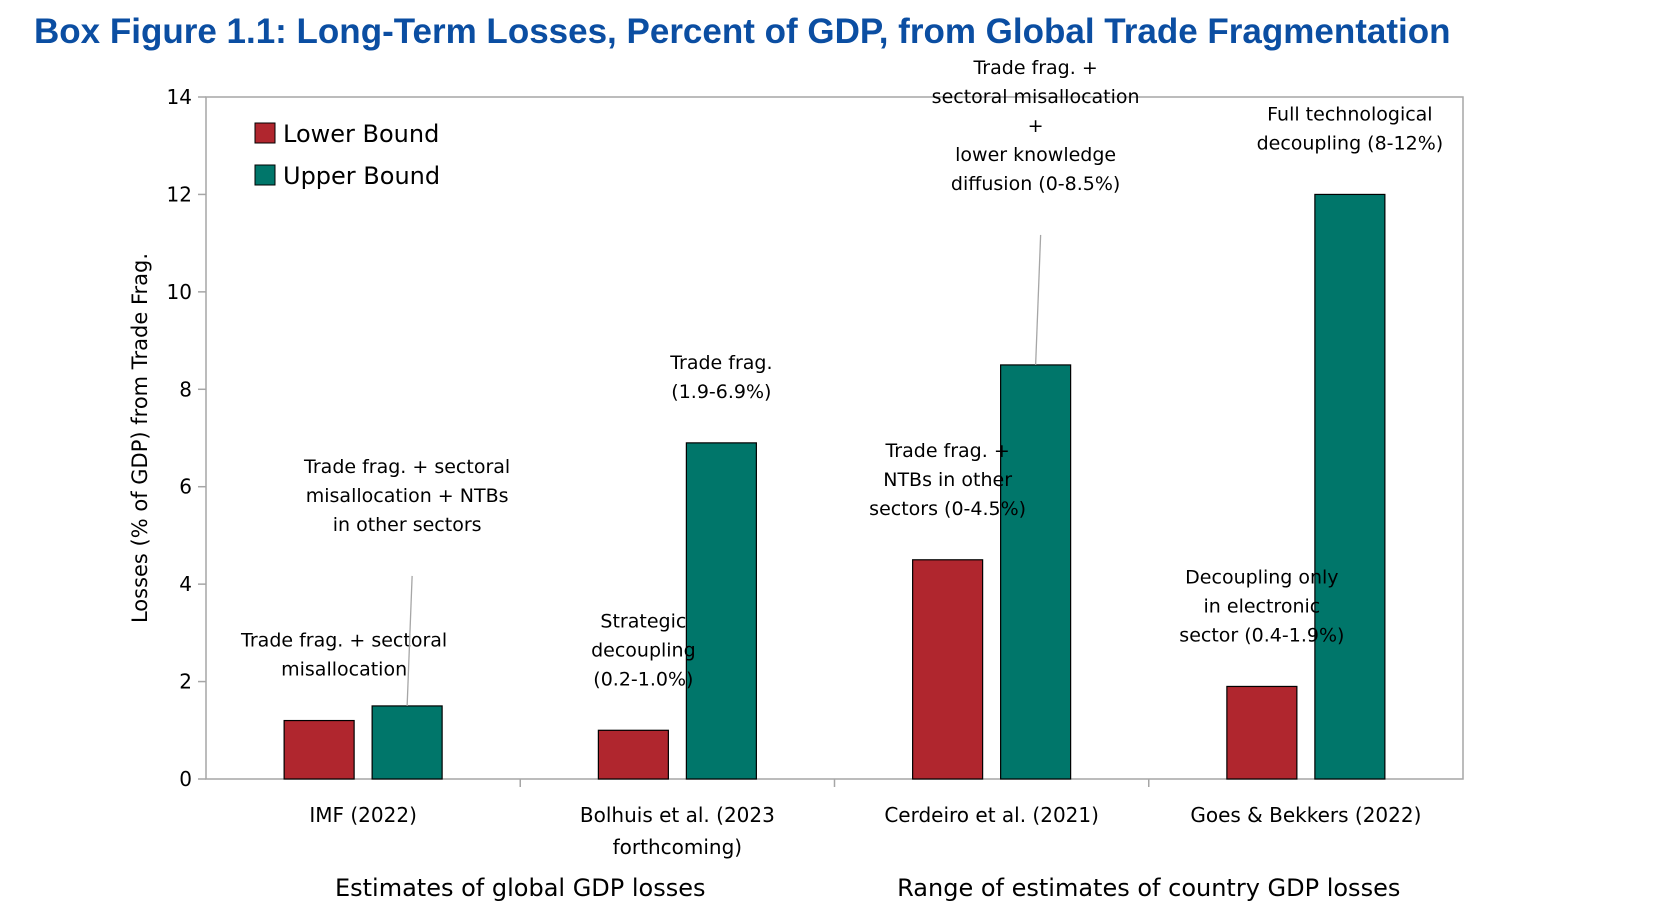 The image size is (1653, 921). Describe the element at coordinates (1350, 143) in the screenshot. I see `annotation-text: decoupling (8-12%)` at that location.